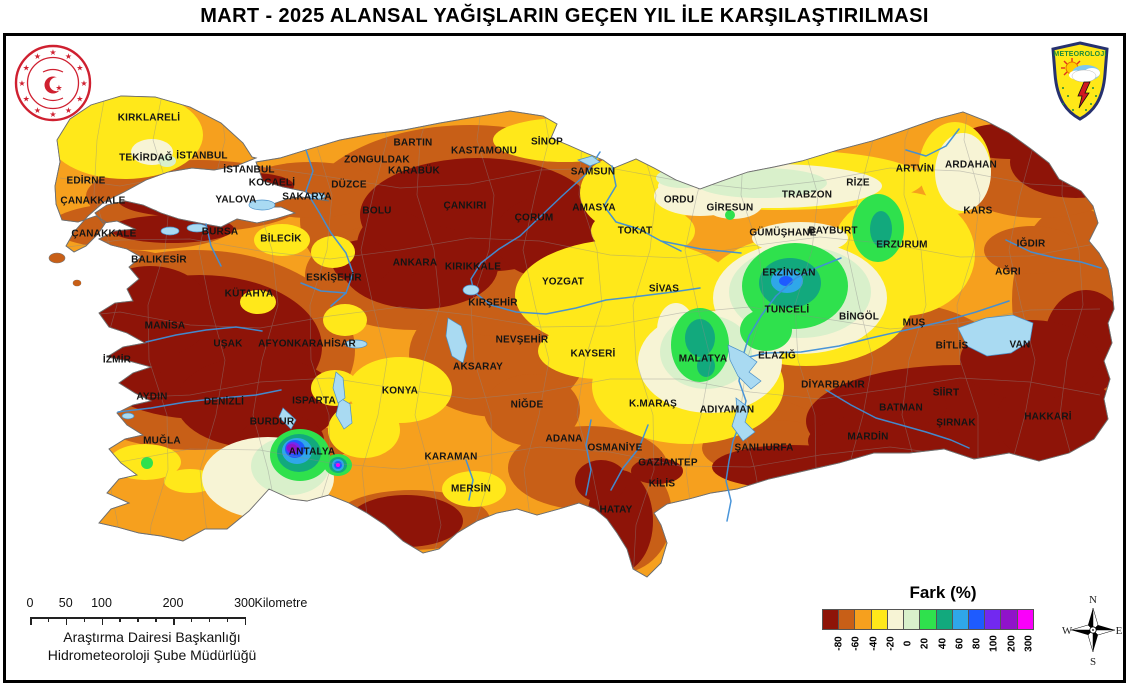 This screenshot has width=1129, height=686. I want to click on province-label: ÇANKIRI, so click(464, 206).